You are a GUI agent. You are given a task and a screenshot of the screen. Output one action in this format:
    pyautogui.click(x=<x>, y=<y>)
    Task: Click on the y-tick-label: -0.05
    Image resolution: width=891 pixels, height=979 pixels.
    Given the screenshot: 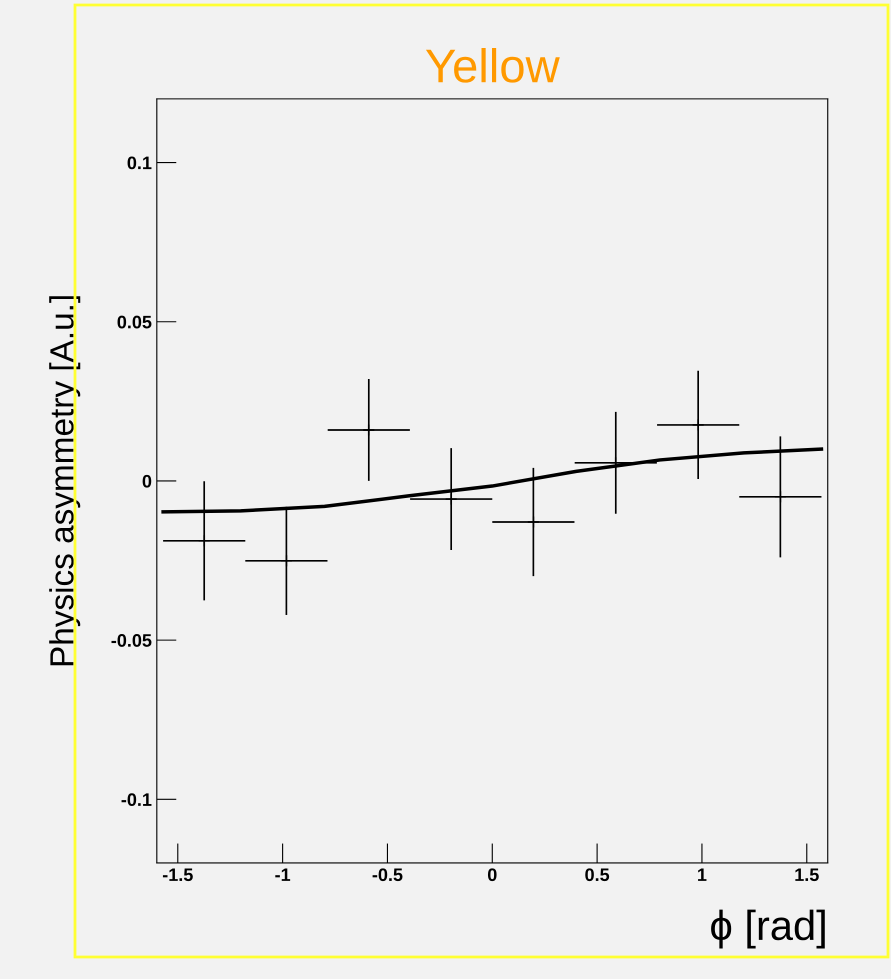 What is the action you would take?
    pyautogui.click(x=132, y=640)
    